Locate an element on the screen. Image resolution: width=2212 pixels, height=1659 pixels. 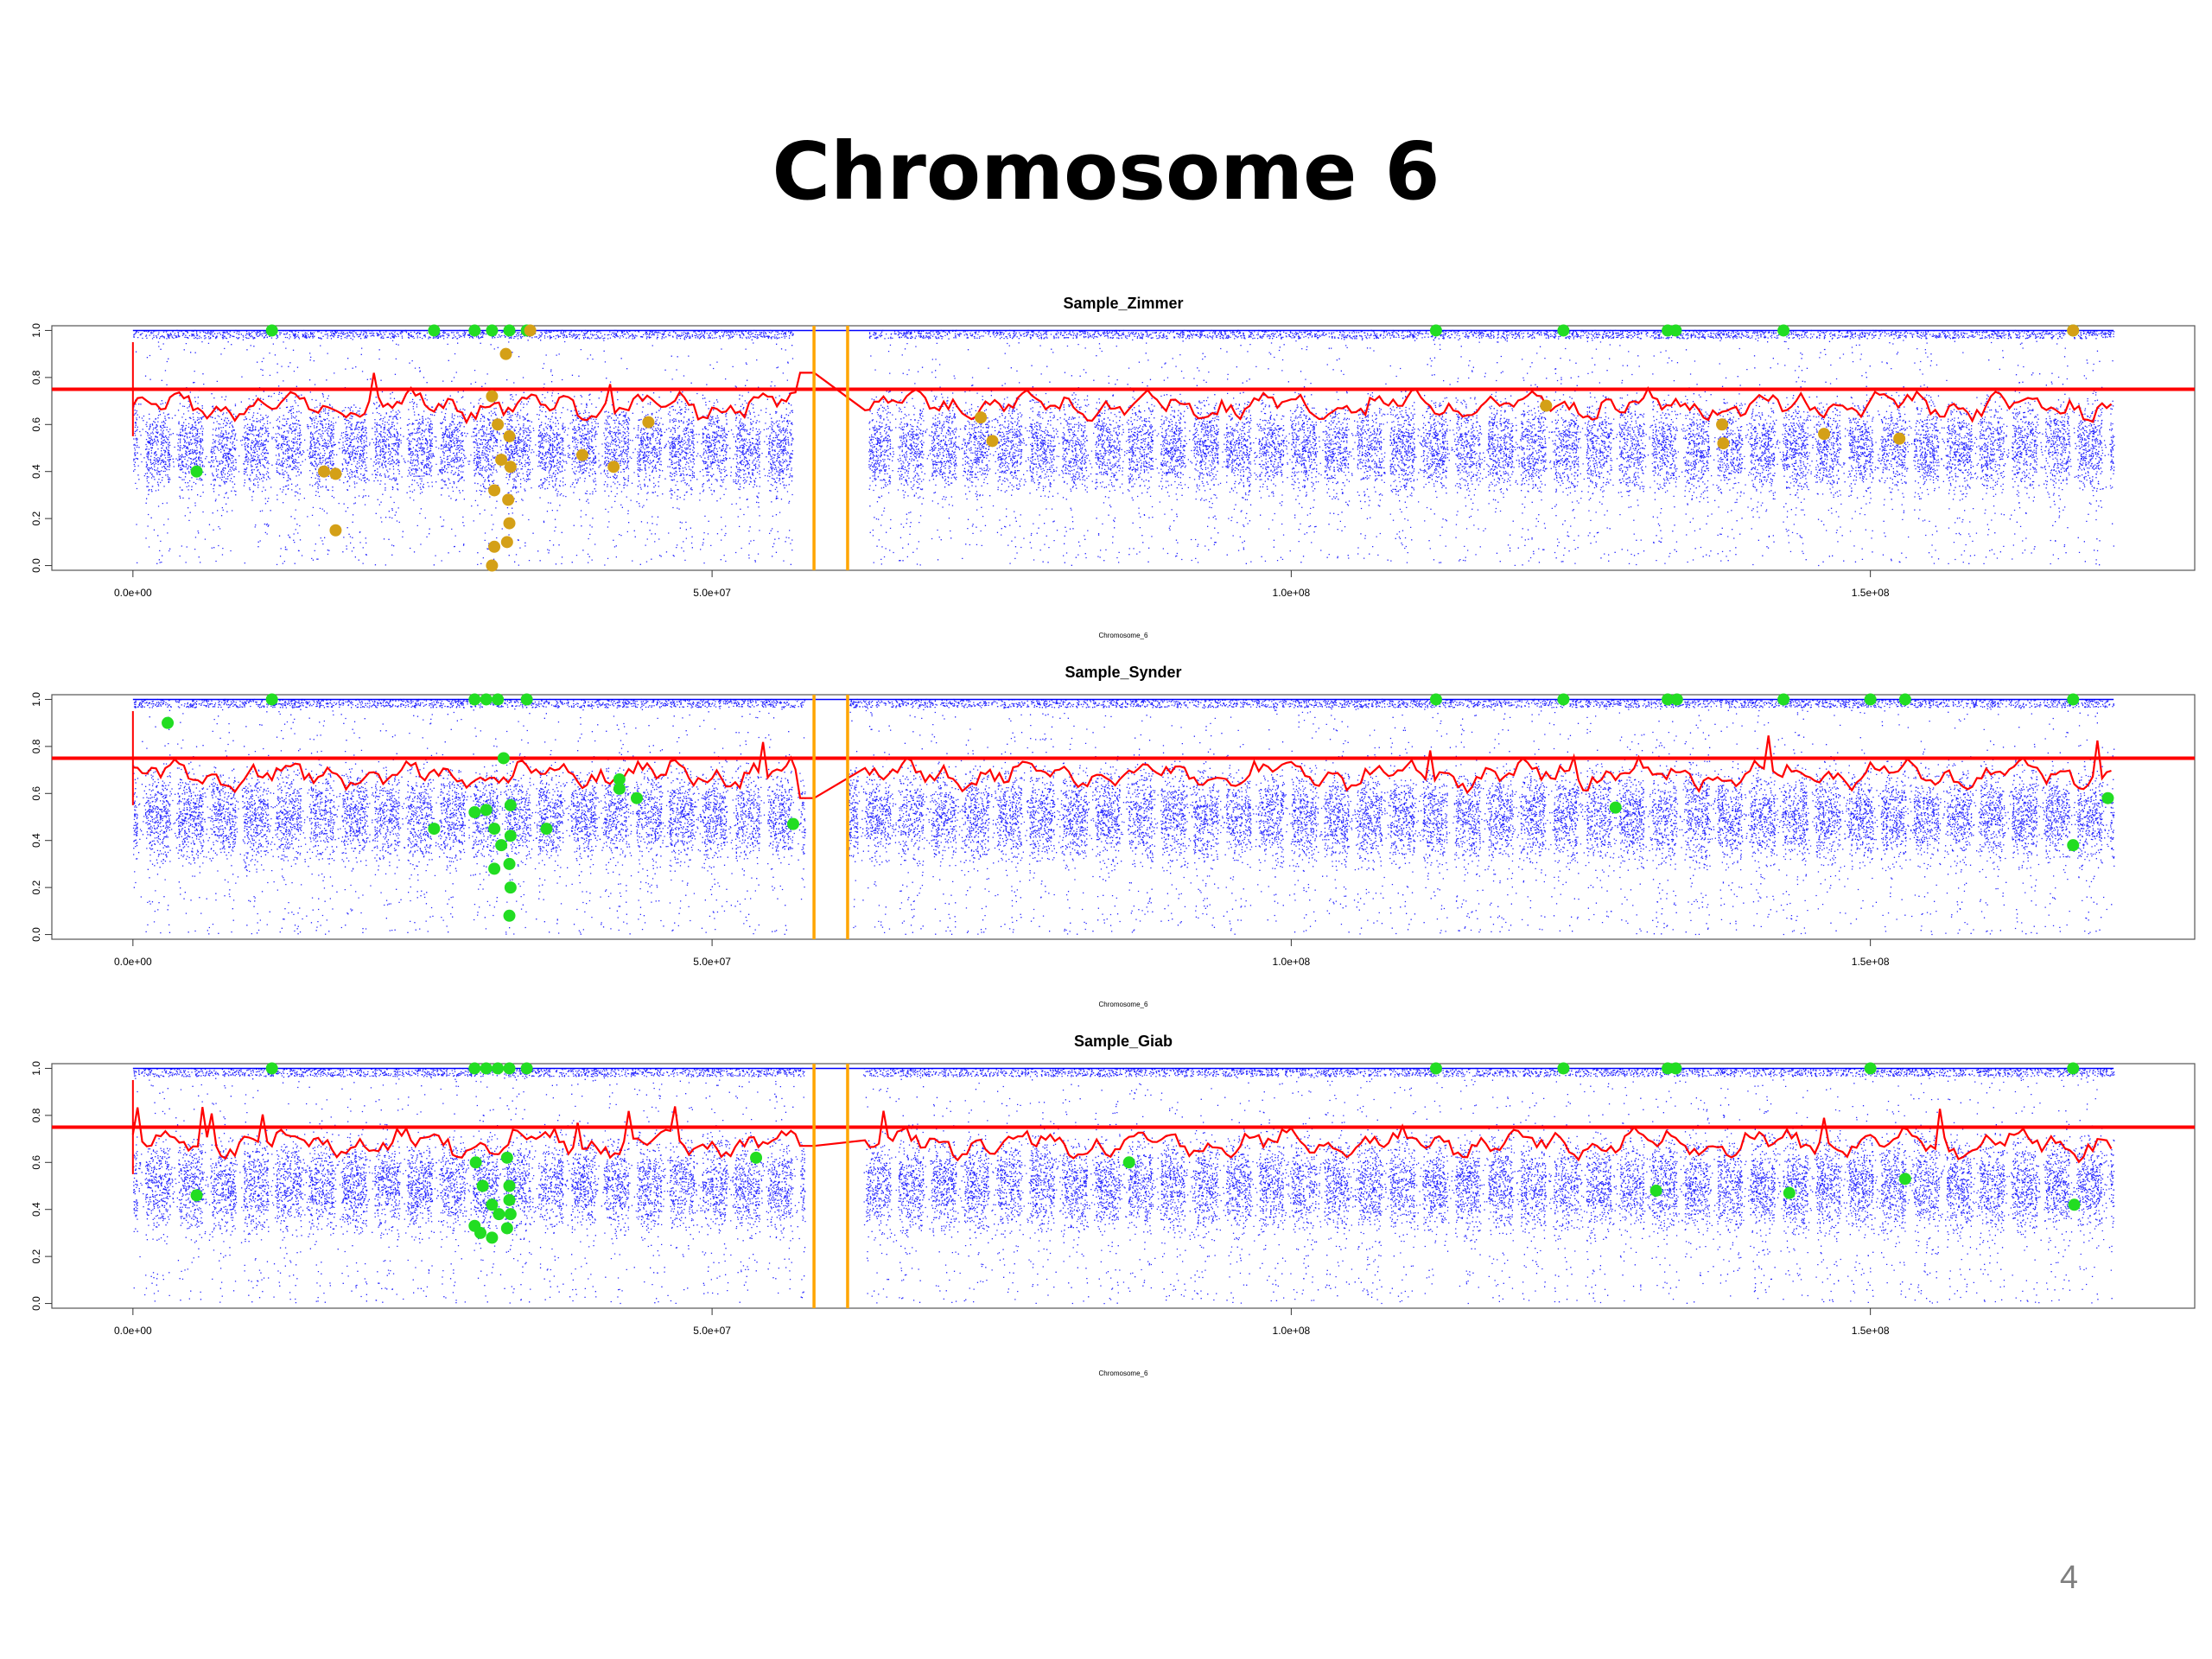
chart-title: Sample_Giab is located at coordinates (1123, 1041).